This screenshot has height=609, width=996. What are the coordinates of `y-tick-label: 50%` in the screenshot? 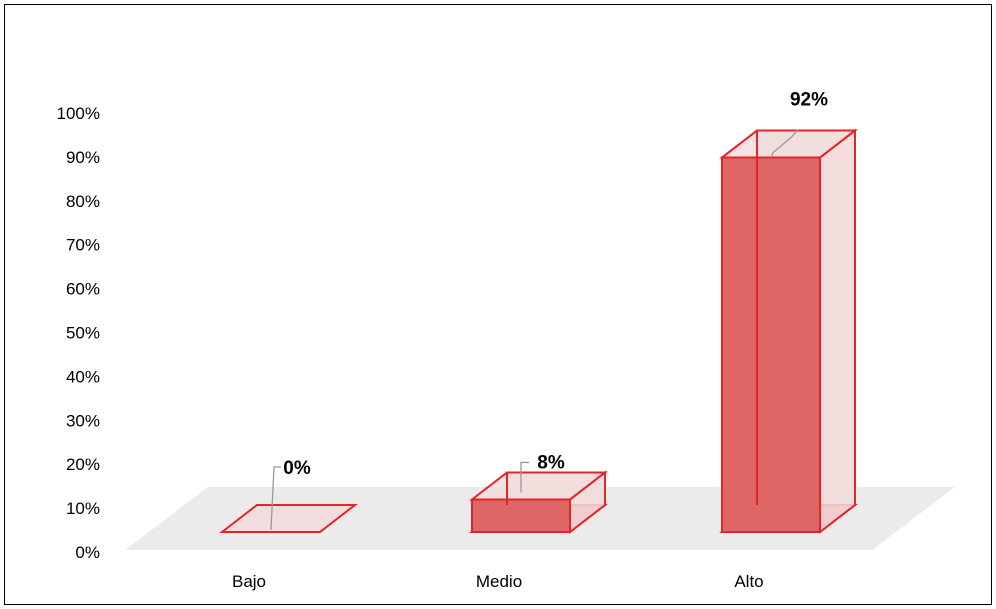 It's located at (83, 333).